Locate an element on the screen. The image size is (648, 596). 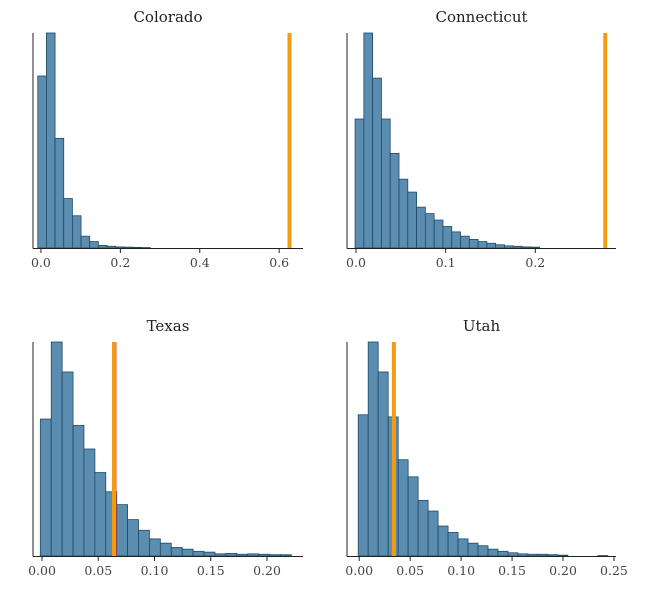
x-tick-label: 0.25 is located at coordinates (614, 570).